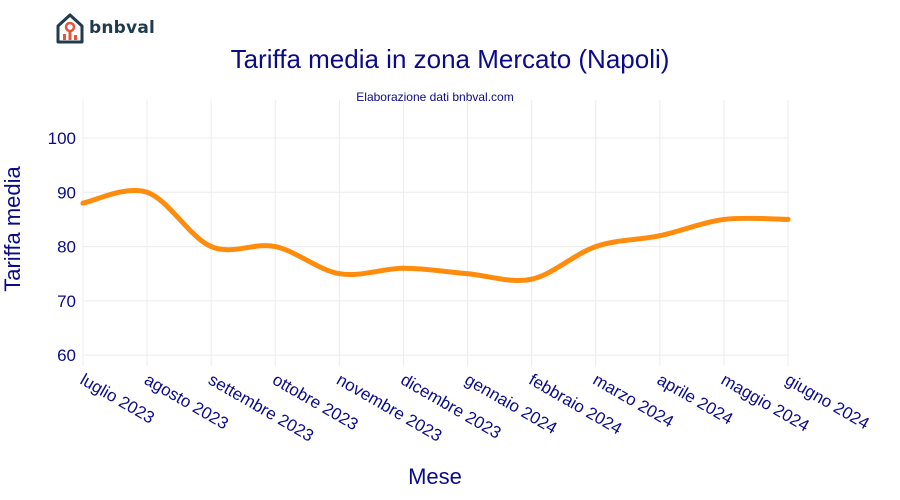 The height and width of the screenshot is (500, 900). I want to click on y-tick-label: 90, so click(66, 192).